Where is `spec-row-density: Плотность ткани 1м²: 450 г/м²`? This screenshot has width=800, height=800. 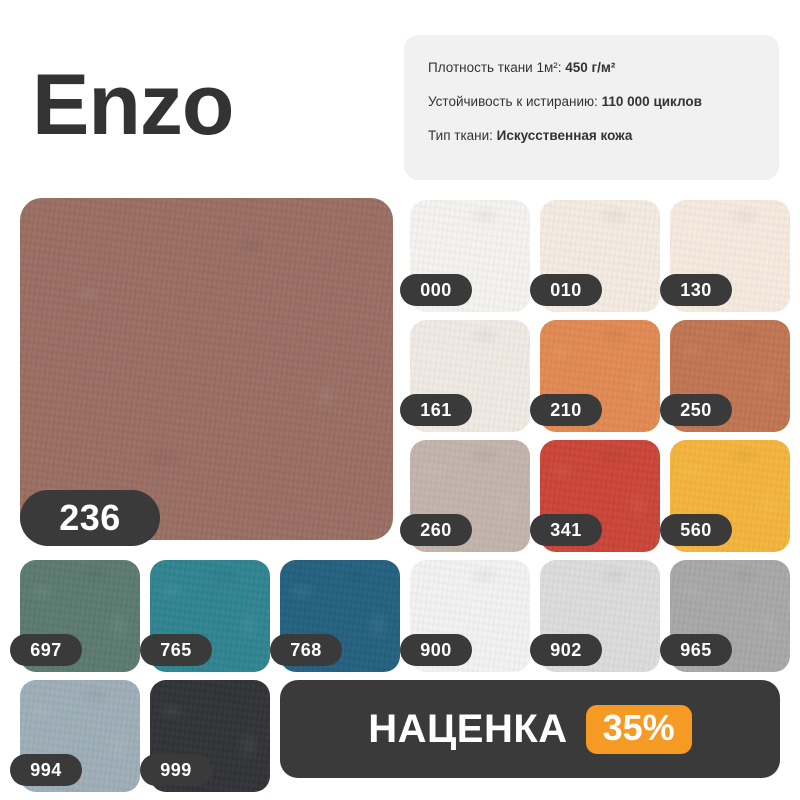 spec-row-density: Плотность ткани 1м²: 450 г/м² is located at coordinates (603, 68).